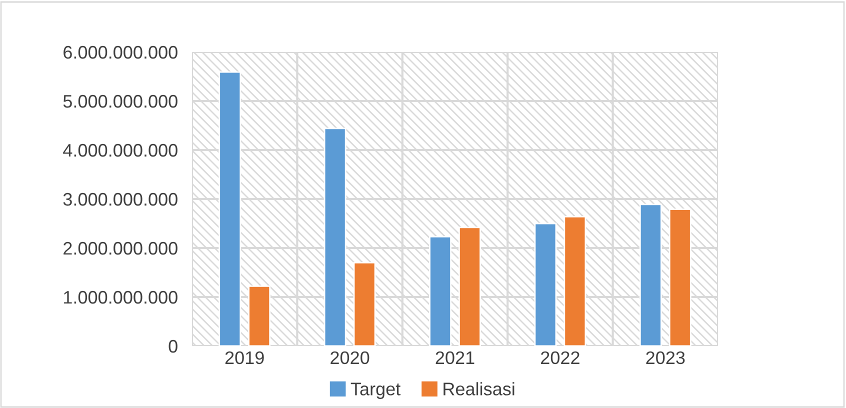 This screenshot has width=846, height=408. I want to click on y-tick-label: 2.000.000.000, so click(121, 248).